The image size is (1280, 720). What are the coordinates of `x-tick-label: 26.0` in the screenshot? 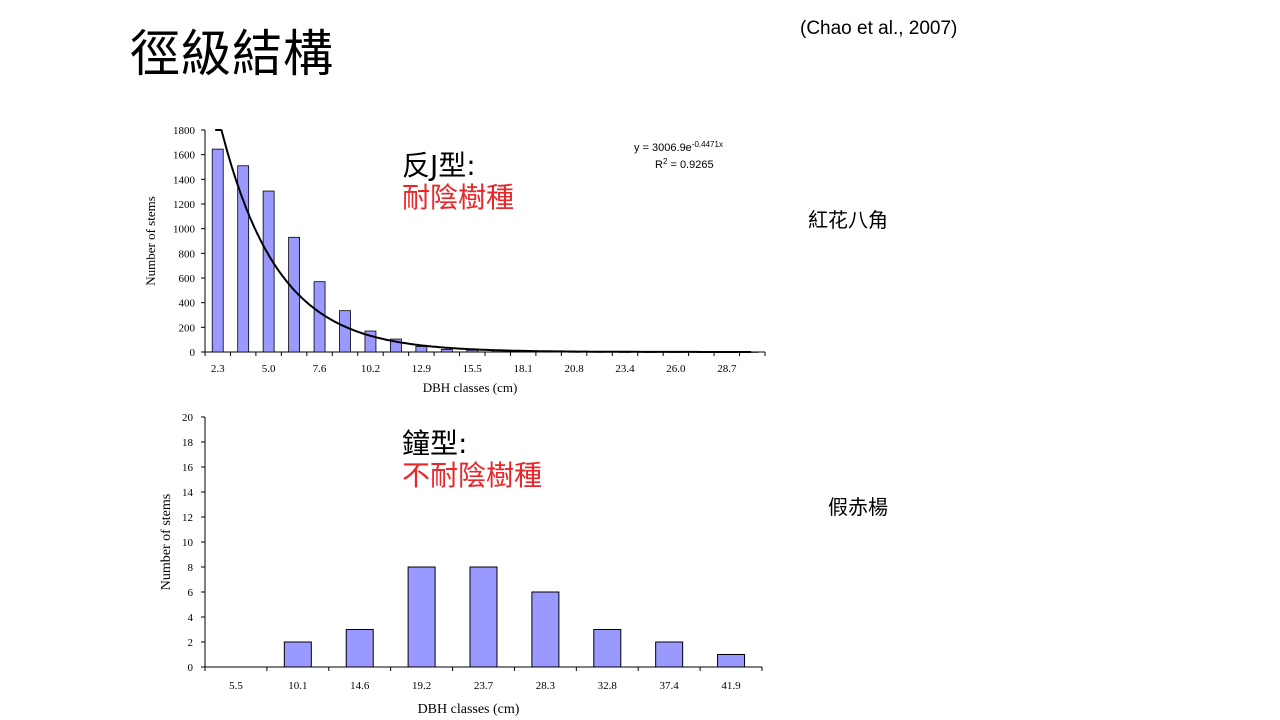 It's located at (676, 369).